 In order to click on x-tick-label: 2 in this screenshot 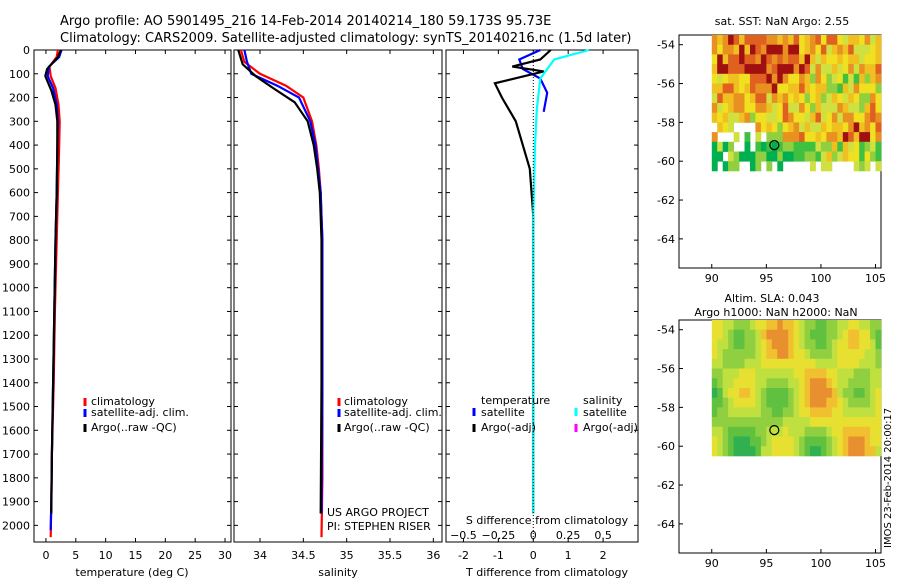, I will do `click(603, 555)`.